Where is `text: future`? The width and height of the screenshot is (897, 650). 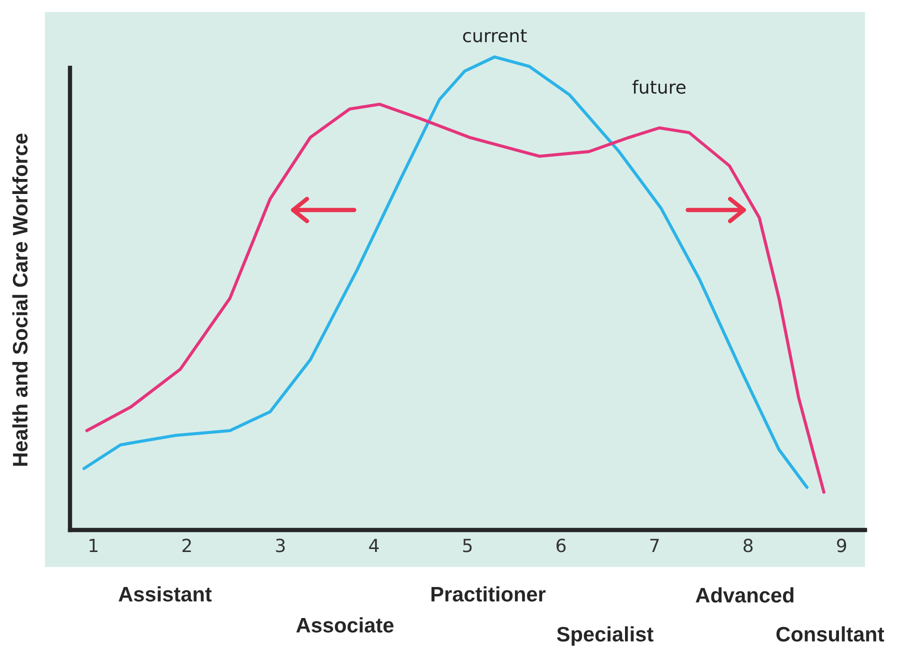
text: future is located at coordinates (659, 87).